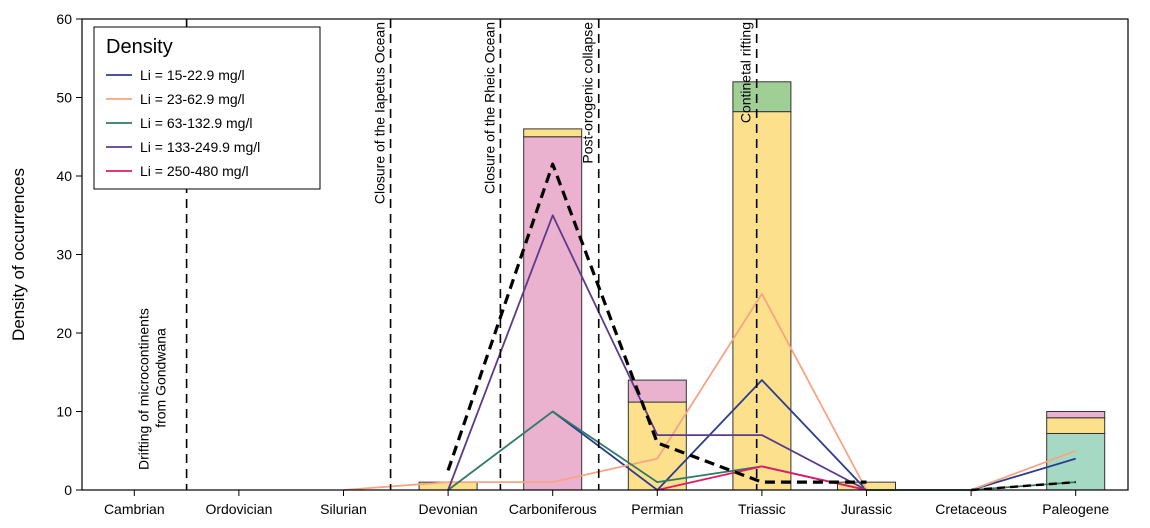 The image size is (1150, 528). Describe the element at coordinates (380, 113) in the screenshot. I see `annotation-text-1: Closure of the Iapetus Ocean` at that location.